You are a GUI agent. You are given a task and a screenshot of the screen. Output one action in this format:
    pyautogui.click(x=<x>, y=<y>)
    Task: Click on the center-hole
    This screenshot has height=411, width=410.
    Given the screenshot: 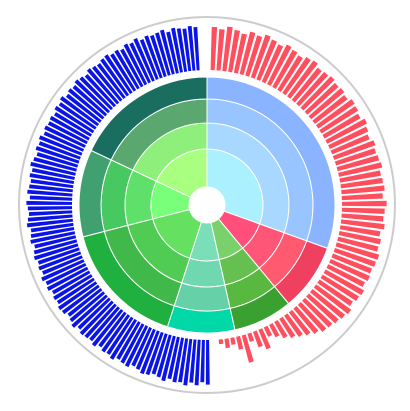 What is the action you would take?
    pyautogui.click(x=207, y=205)
    